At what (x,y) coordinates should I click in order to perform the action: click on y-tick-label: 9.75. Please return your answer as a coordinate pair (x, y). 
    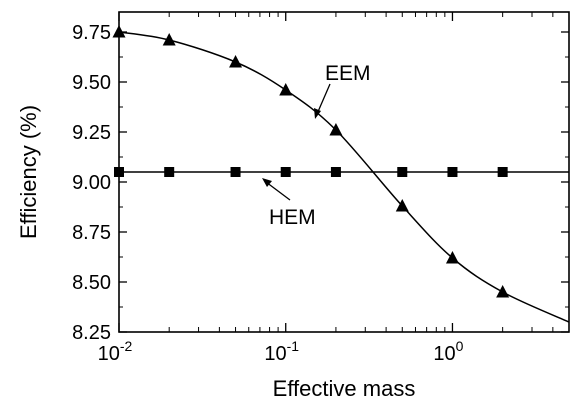
    Looking at the image, I should click on (91, 33).